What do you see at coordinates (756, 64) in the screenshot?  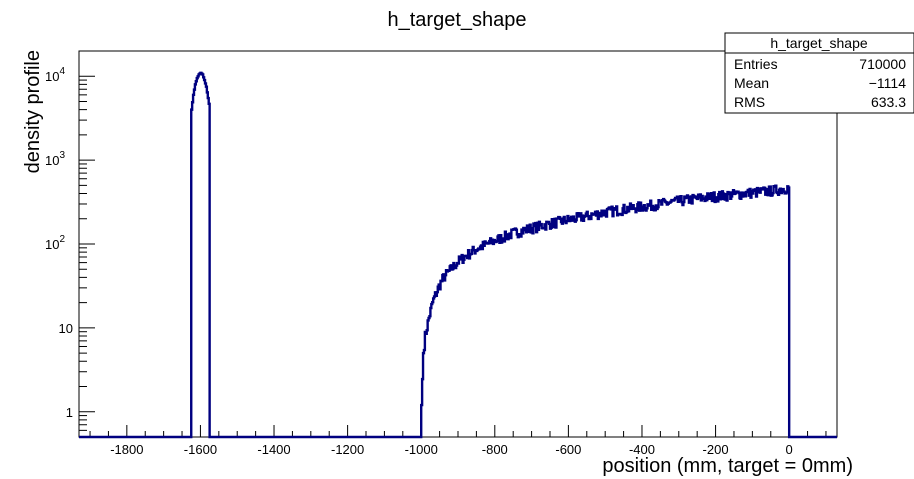 I see `stats-entries-label: Entries` at bounding box center [756, 64].